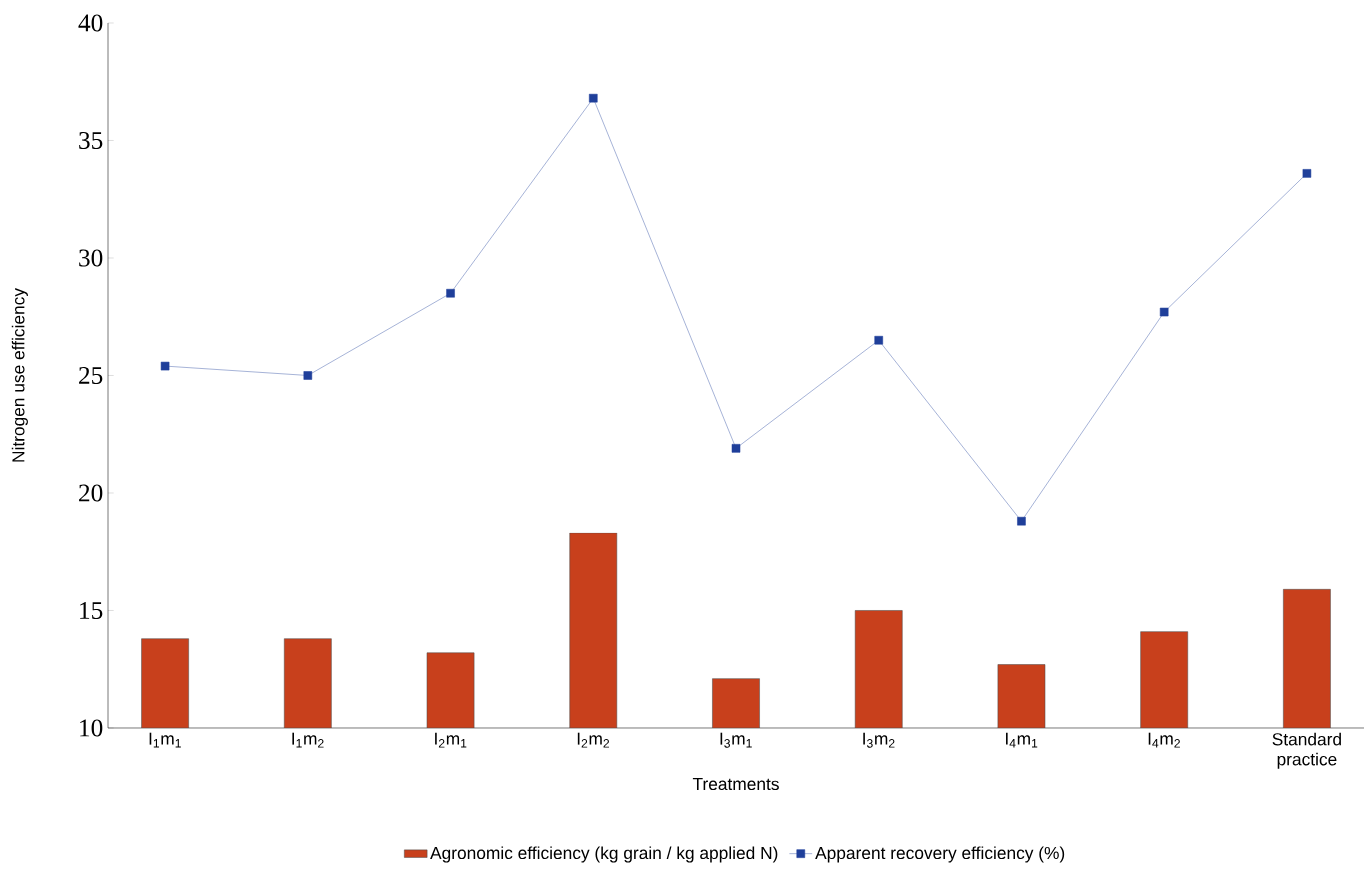 This screenshot has width=1365, height=874. What do you see at coordinates (735, 784) in the screenshot?
I see `x-axis-title: Treatments` at bounding box center [735, 784].